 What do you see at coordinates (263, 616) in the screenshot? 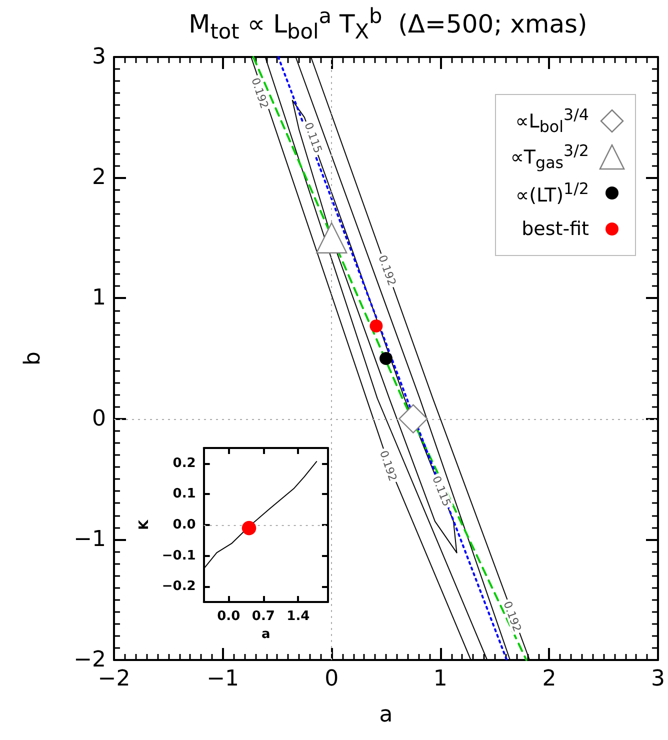
I see `x-tick-label: 0.7` at bounding box center [263, 616].